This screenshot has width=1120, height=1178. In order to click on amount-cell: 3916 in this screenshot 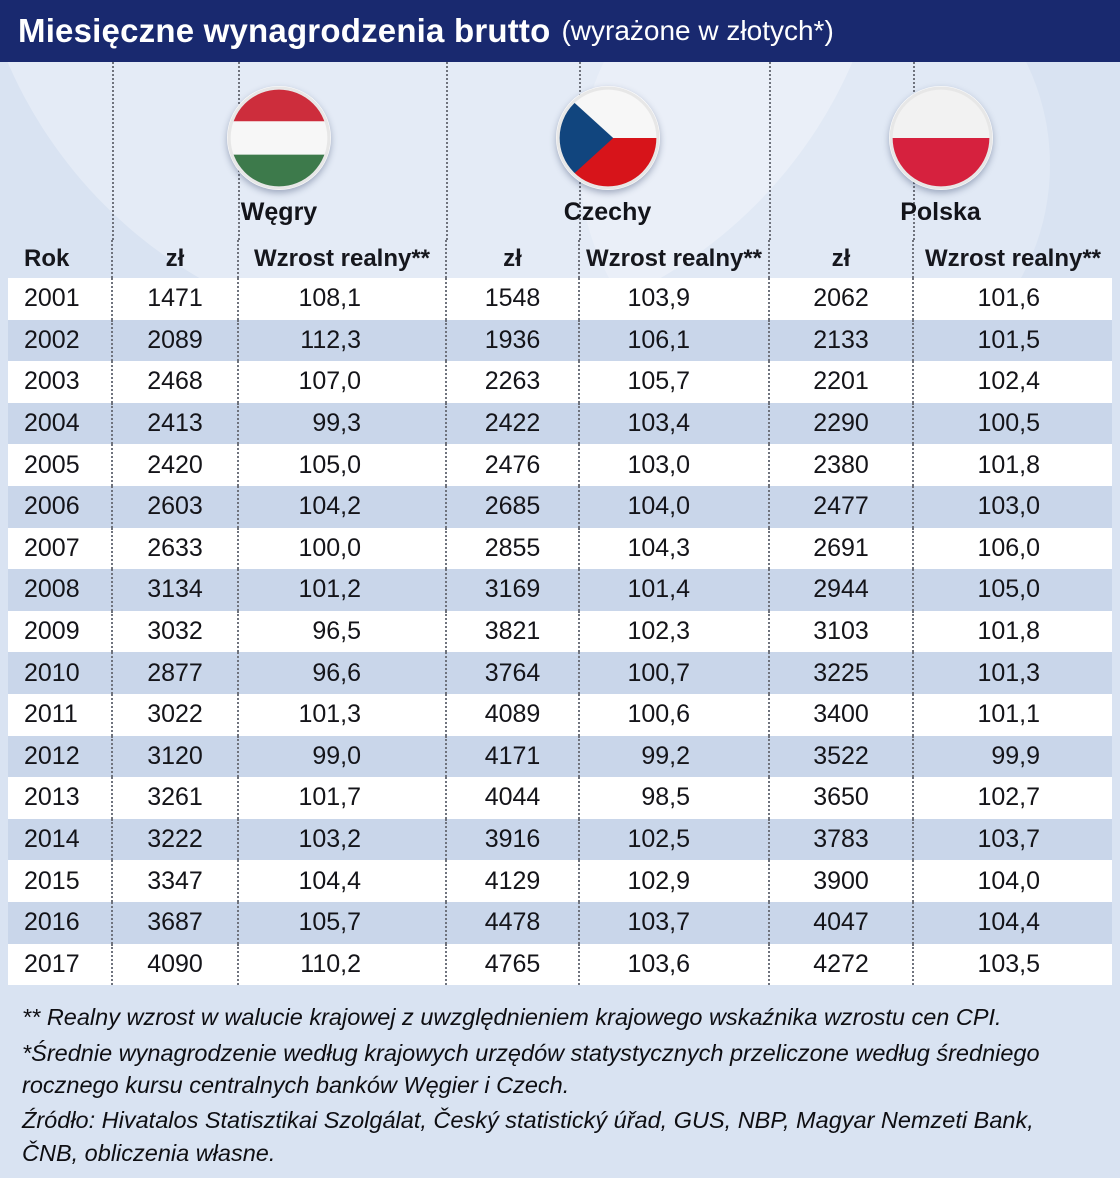, I will do `click(512, 839)`.